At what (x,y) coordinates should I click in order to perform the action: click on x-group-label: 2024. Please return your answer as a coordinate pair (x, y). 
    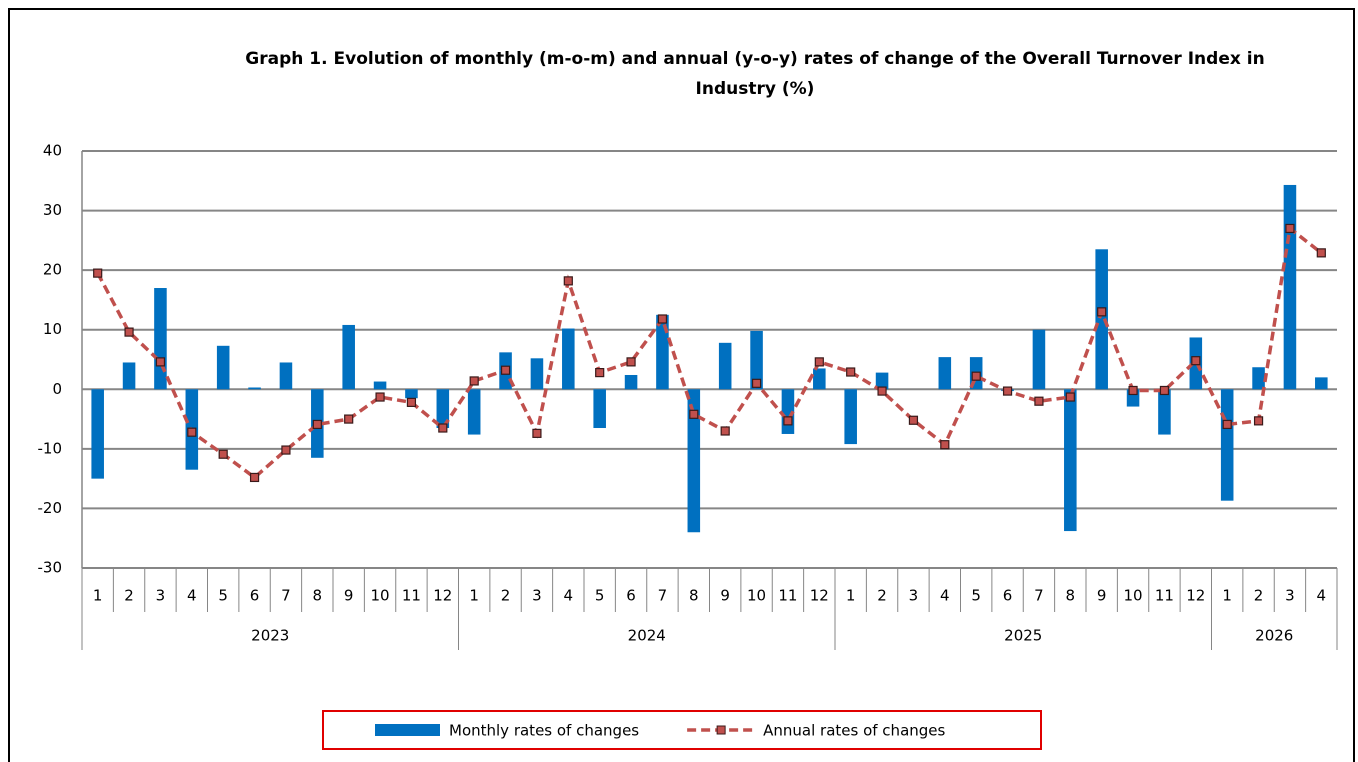
    Looking at the image, I should click on (647, 636).